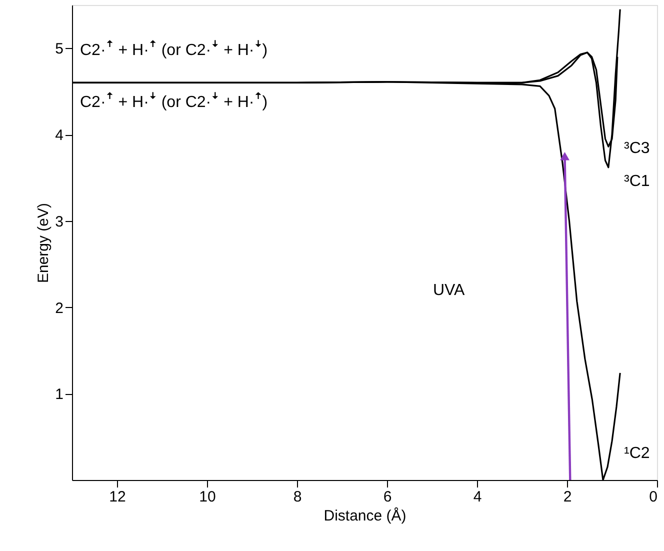 Image resolution: width=664 pixels, height=551 pixels. What do you see at coordinates (297, 497) in the screenshot?
I see `x-tick-label: 8` at bounding box center [297, 497].